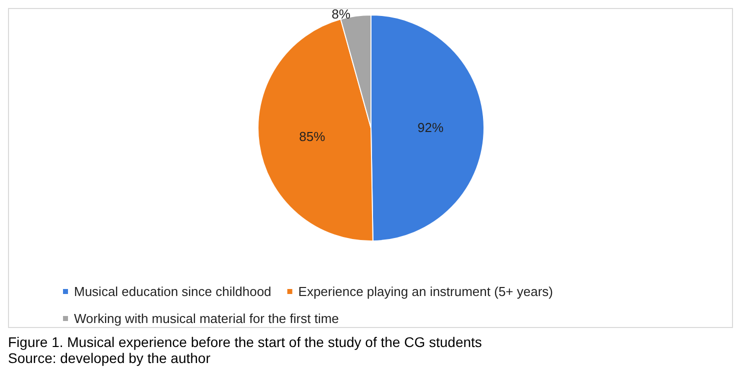  What do you see at coordinates (245, 342) in the screenshot?
I see `caption: Figure 1. Musical experience before the start of the study of the CG students` at bounding box center [245, 342].